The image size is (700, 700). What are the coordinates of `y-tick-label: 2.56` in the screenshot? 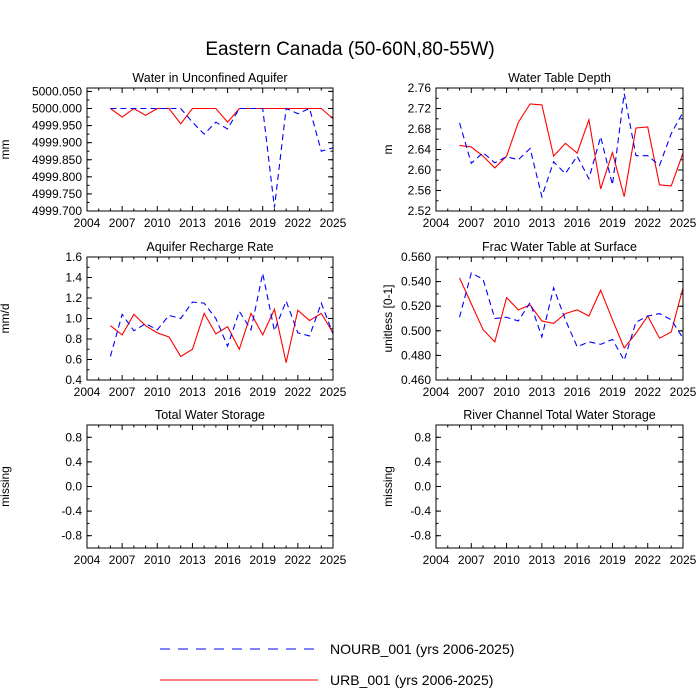 It's located at (420, 191).